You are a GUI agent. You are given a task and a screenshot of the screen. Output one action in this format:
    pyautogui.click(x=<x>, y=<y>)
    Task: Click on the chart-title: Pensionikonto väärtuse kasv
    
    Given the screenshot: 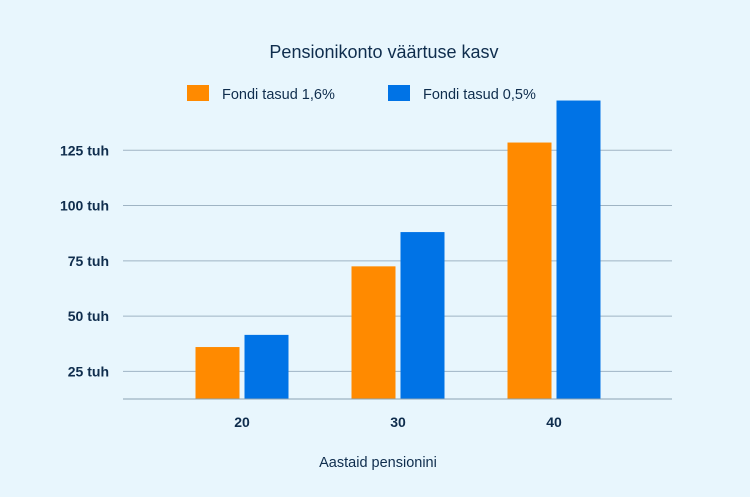 What is the action you would take?
    pyautogui.click(x=383, y=52)
    